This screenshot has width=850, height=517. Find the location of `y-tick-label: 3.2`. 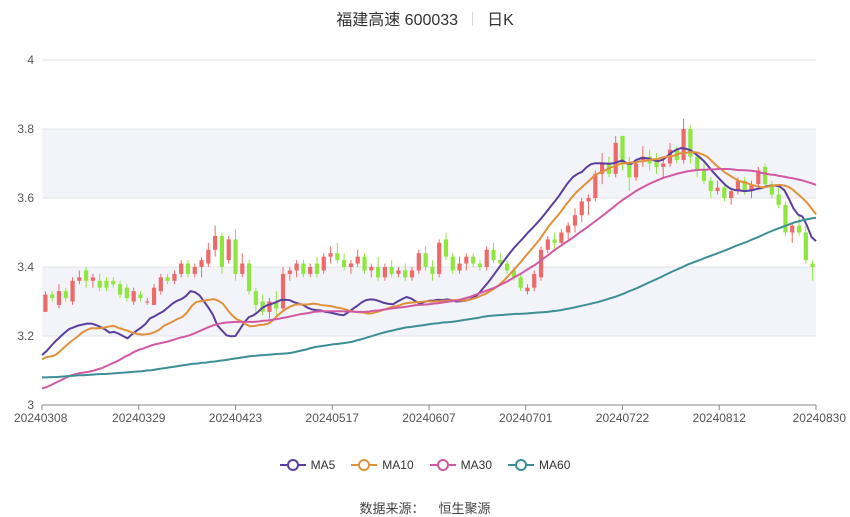

y-tick-label: 3.2 is located at coordinates (25, 336).